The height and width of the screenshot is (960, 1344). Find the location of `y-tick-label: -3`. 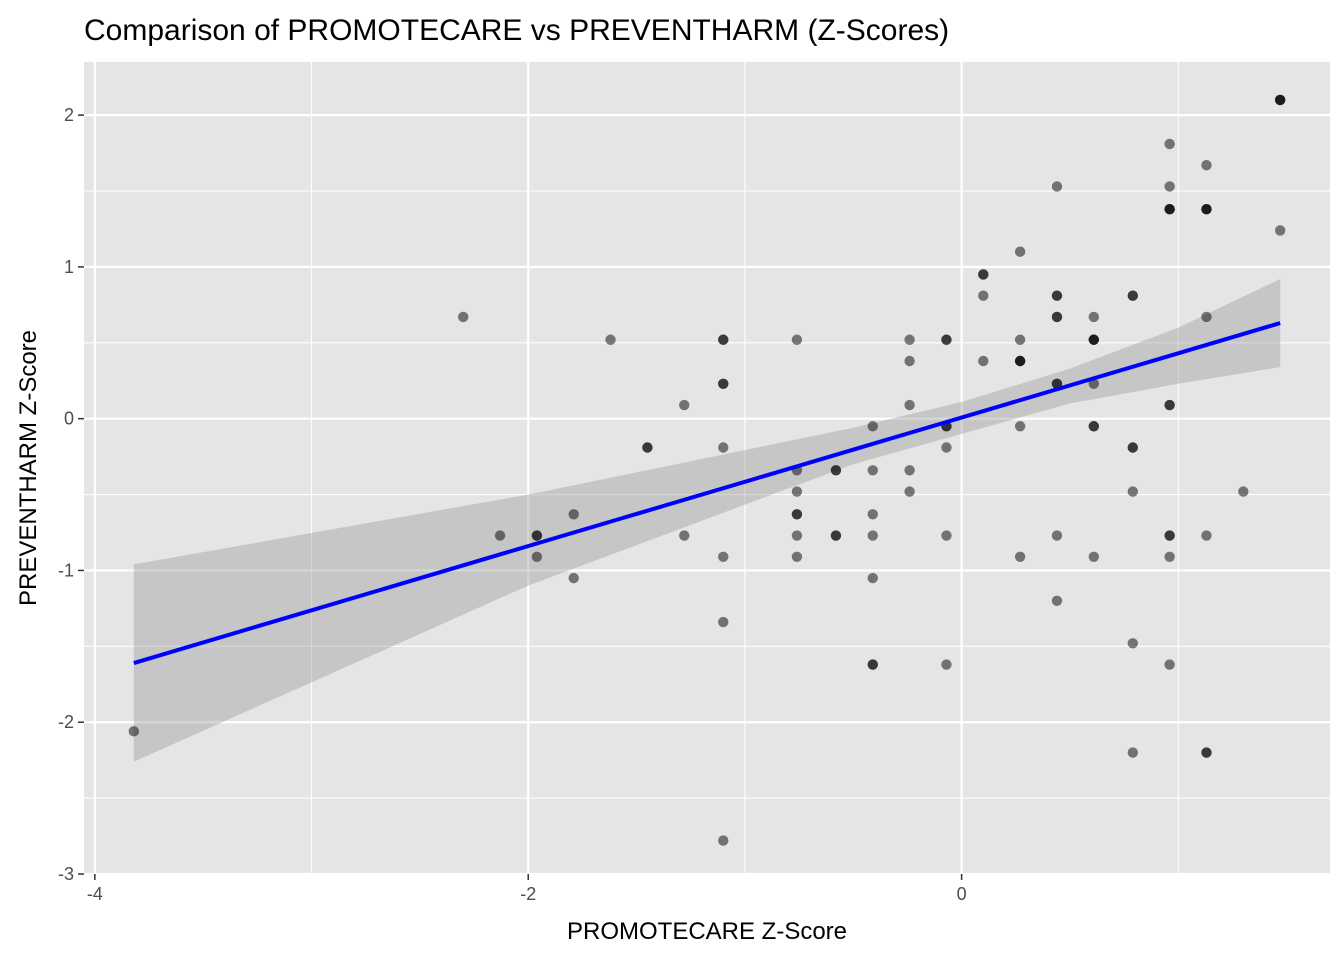

y-tick-label: -3 is located at coordinates (66, 874).